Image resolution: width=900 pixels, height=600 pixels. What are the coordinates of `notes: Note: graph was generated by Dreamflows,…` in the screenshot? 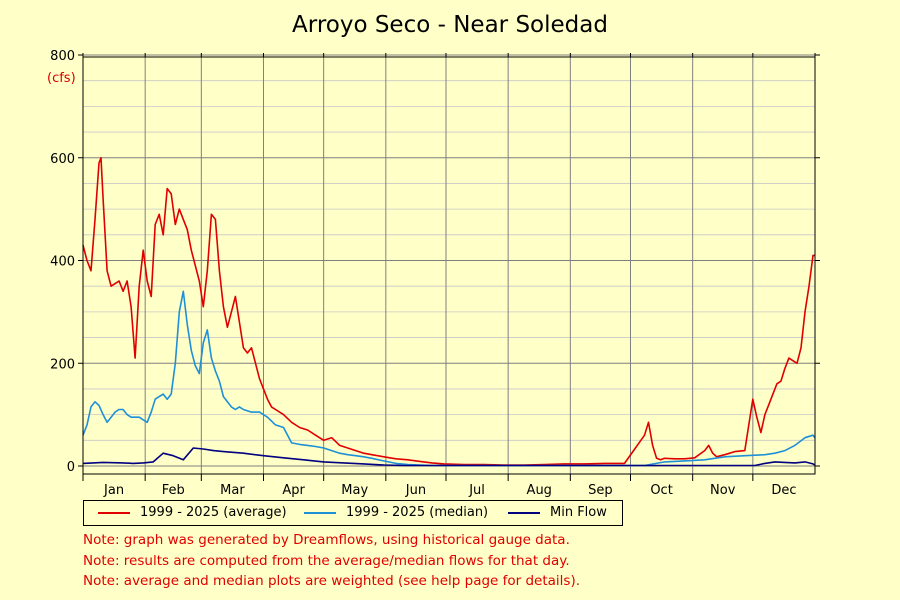 It's located at (331, 561).